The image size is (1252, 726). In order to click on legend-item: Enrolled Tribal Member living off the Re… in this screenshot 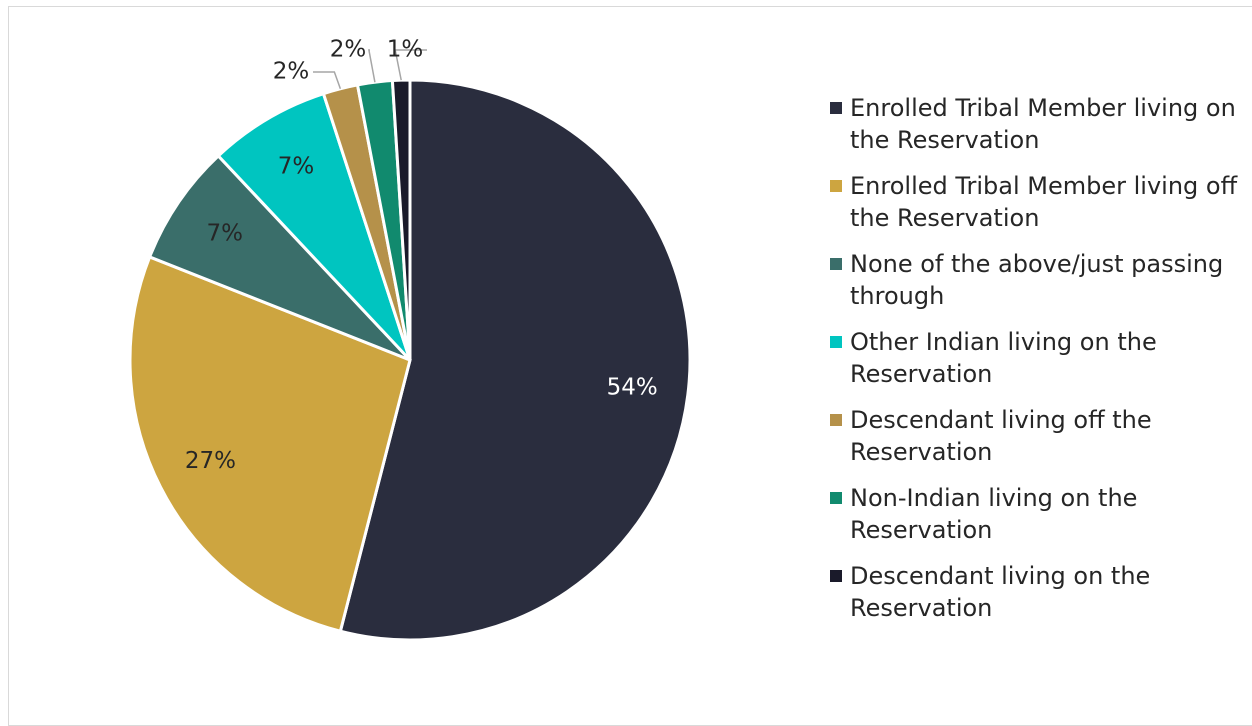, I will do `click(1037, 202)`.